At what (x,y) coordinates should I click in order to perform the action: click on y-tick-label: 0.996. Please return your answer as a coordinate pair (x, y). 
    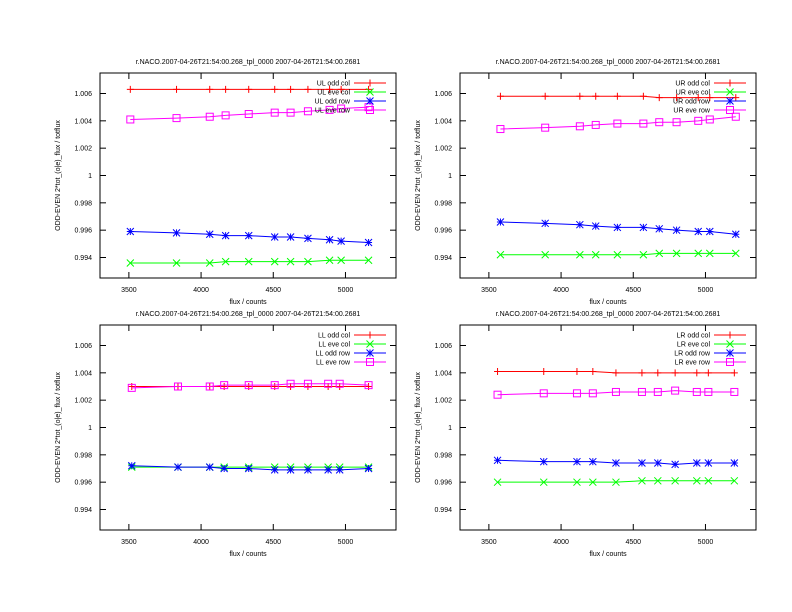
    Looking at the image, I should click on (83, 231).